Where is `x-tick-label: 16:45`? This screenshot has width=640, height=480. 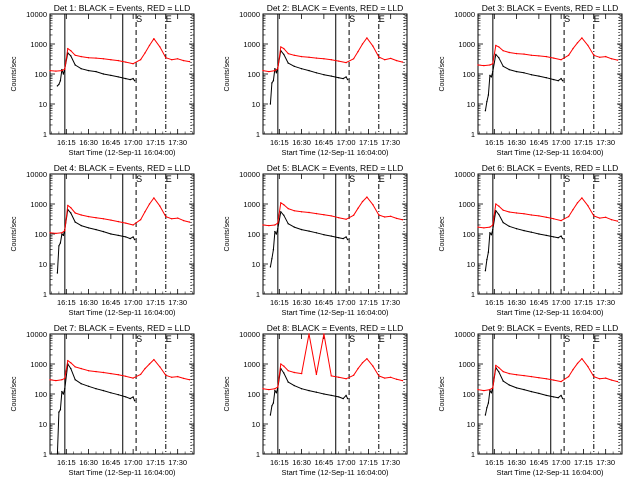 x-tick-label: 16:45 is located at coordinates (110, 302).